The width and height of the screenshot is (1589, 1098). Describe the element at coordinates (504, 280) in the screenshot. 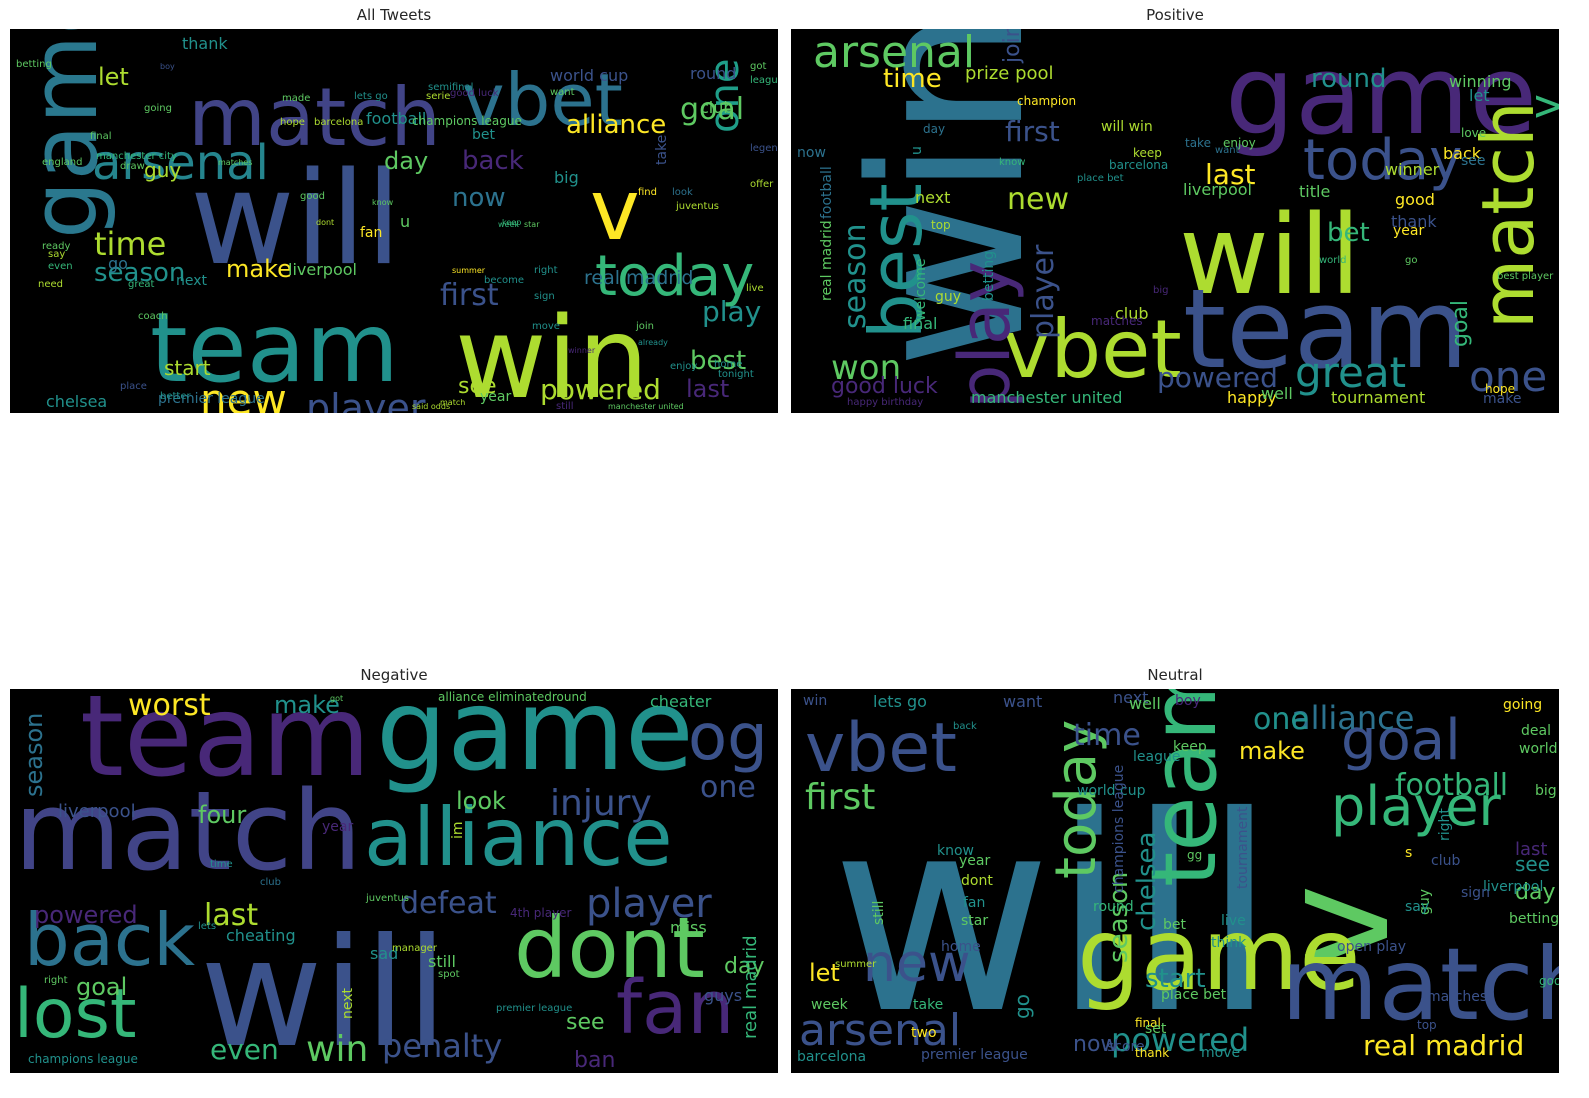

I see `word-become: become` at that location.